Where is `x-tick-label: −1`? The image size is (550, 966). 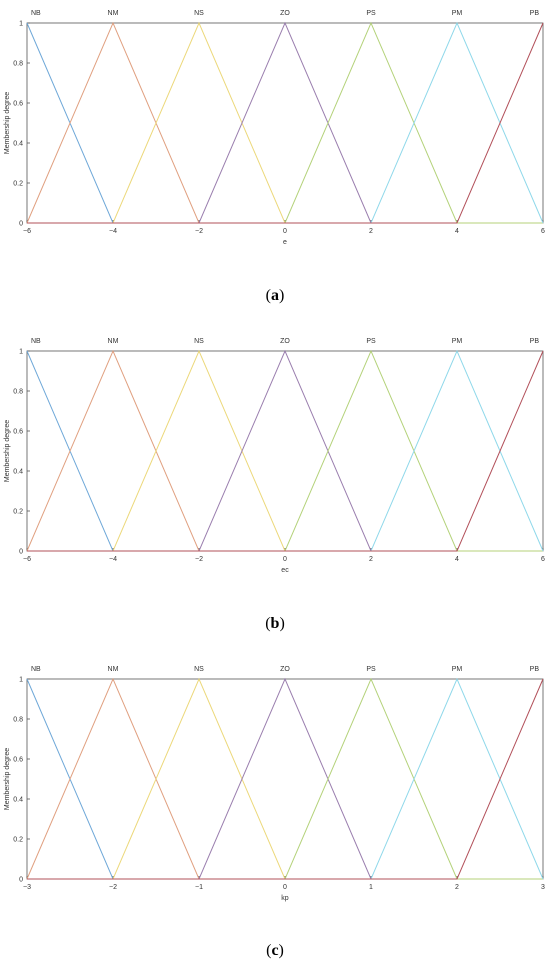
x-tick-label: −1 is located at coordinates (199, 887).